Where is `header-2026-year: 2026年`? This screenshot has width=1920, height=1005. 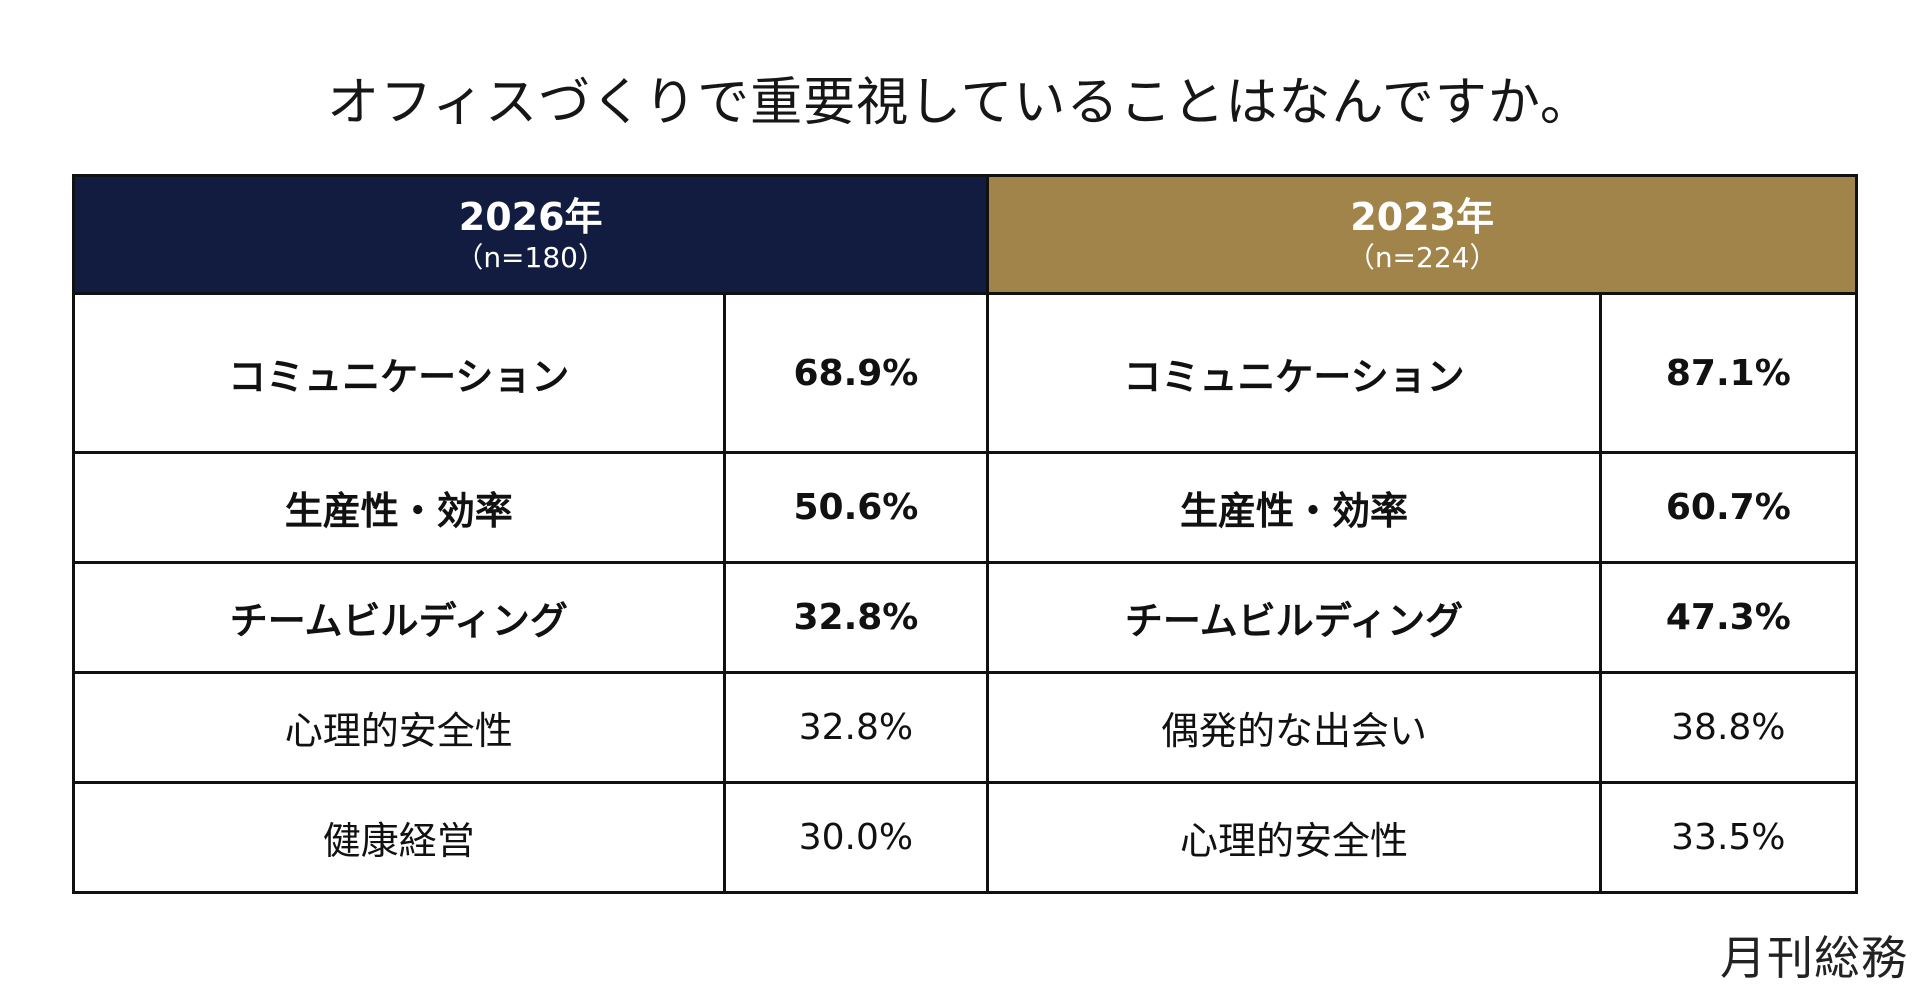 header-2026-year: 2026年 is located at coordinates (530, 216).